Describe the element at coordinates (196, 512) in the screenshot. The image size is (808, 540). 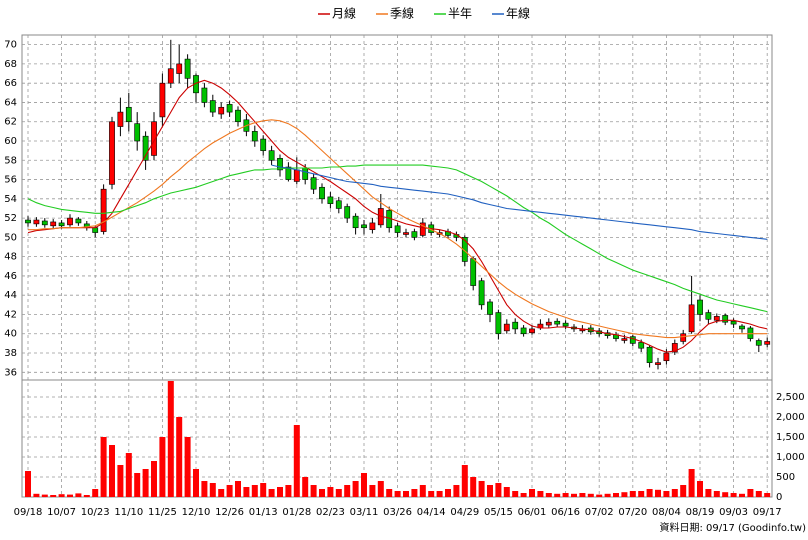
I see `x-tick-label: 12/10` at that location.